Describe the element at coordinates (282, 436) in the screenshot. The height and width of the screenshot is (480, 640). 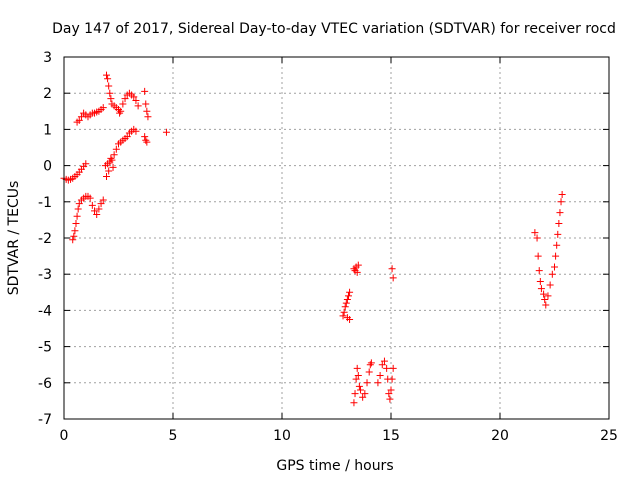
I see `x-tick-label: 10` at that location.